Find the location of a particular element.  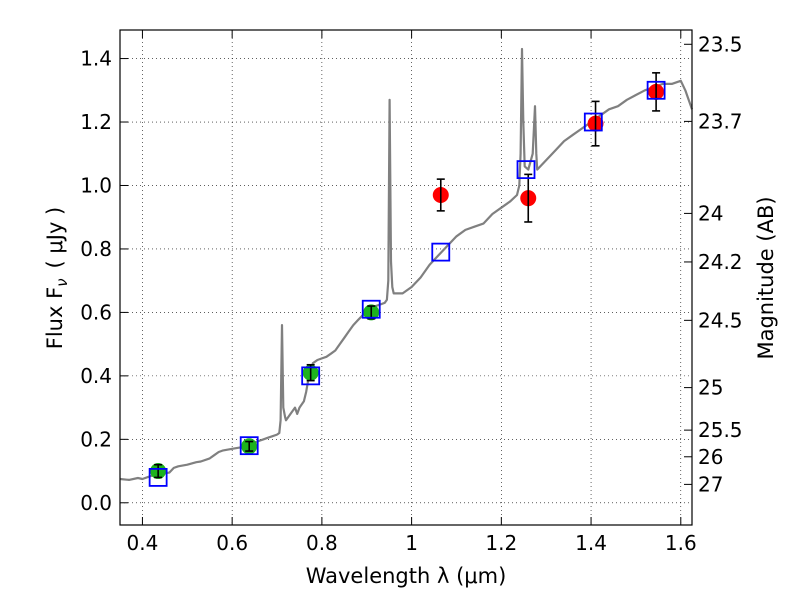

magnitude-tick-label: 24.2 is located at coordinates (720, 262).